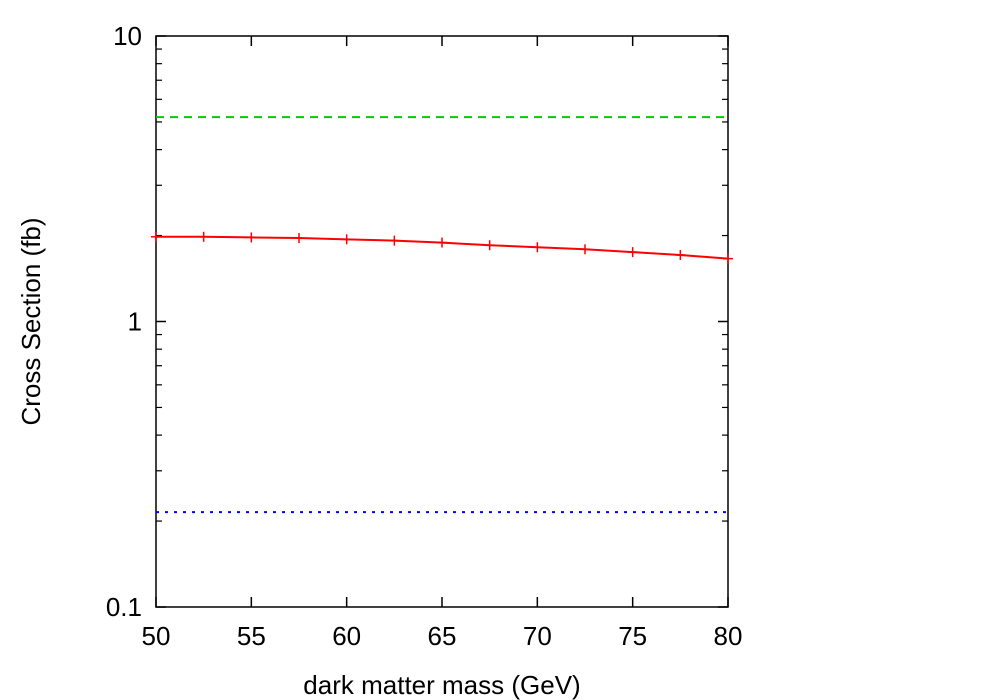 The width and height of the screenshot is (1000, 700). I want to click on x-tick-label: 80, so click(728, 636).